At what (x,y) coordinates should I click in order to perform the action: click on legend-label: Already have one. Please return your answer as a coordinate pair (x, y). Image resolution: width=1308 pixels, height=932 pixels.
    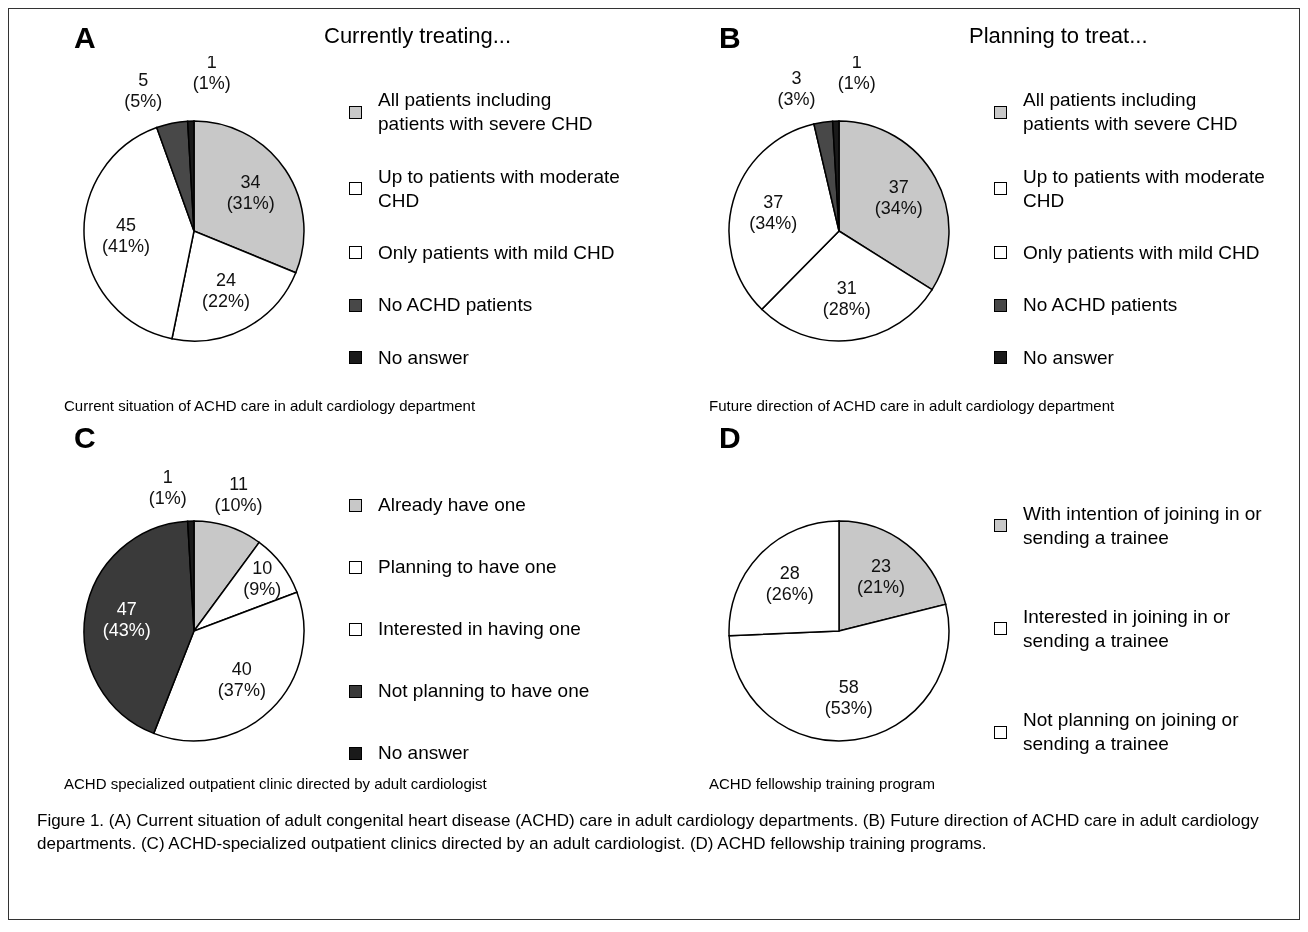
    Looking at the image, I should click on (452, 505).